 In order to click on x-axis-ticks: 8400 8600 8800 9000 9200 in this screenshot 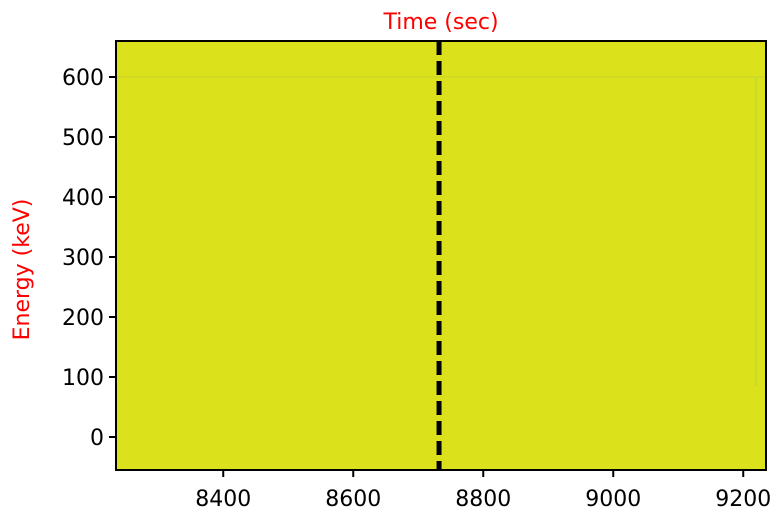, I will do `click(483, 491)`.